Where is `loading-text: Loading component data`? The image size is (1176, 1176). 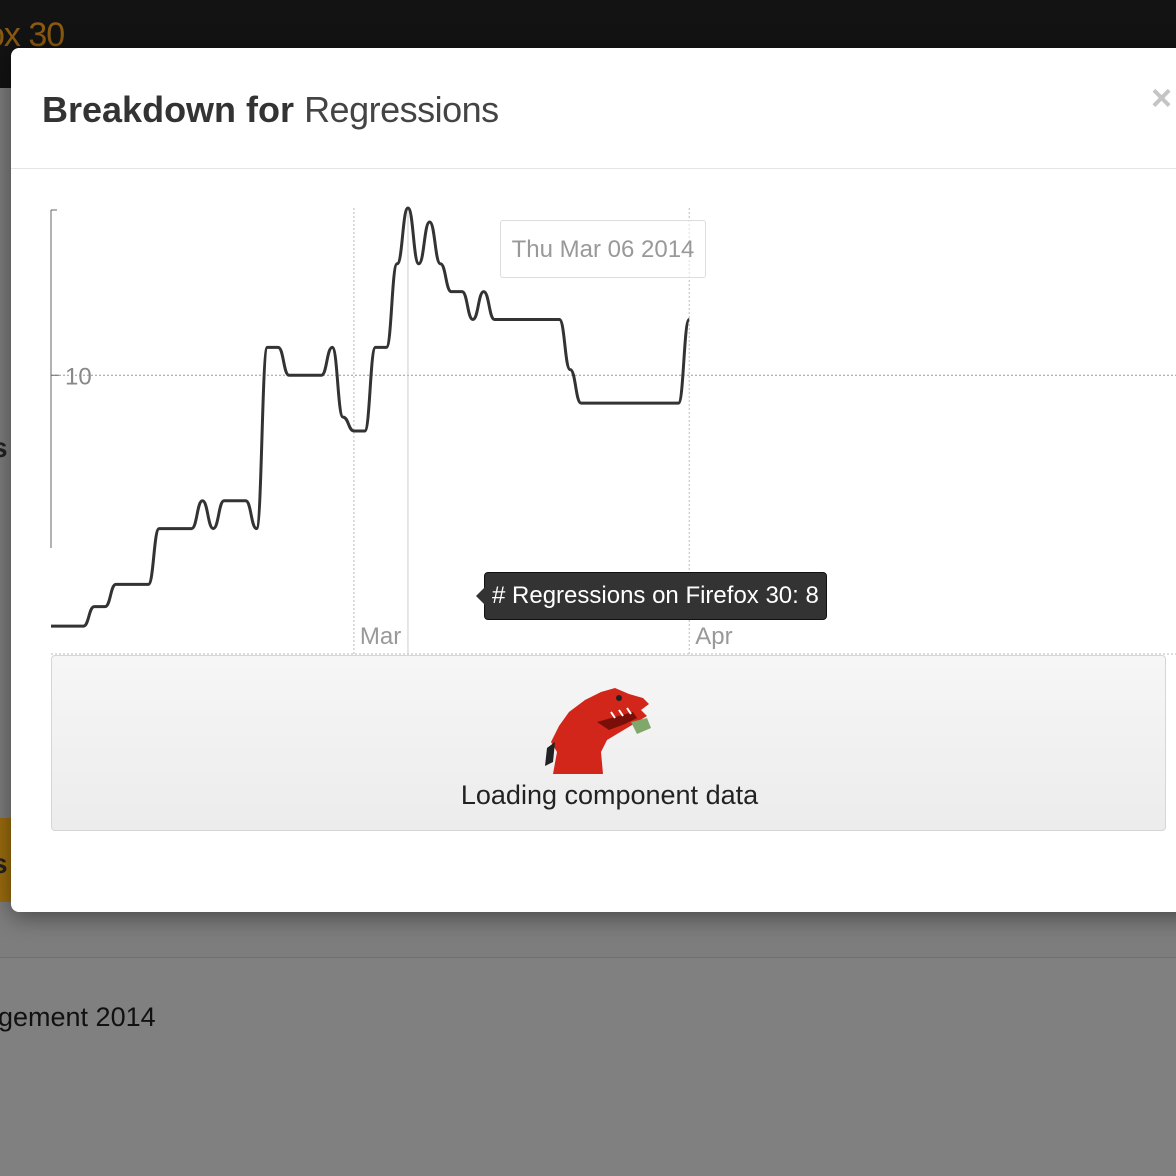 loading-text: Loading component data is located at coordinates (609, 795).